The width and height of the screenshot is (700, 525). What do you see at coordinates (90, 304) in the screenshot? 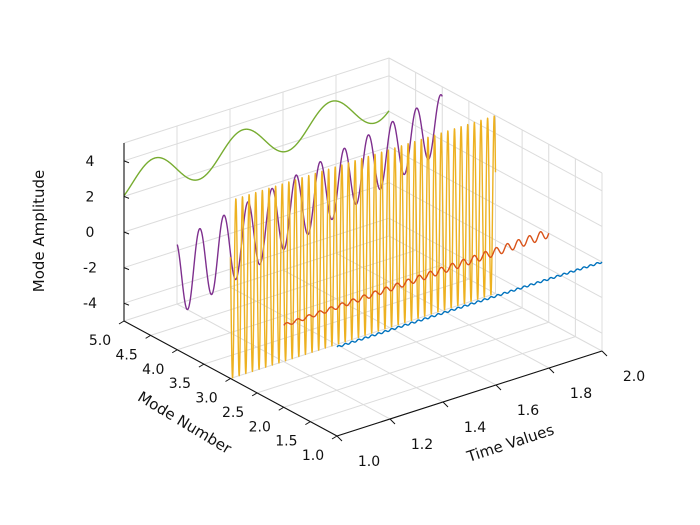
I see `z-tick-label: -4` at bounding box center [90, 304].